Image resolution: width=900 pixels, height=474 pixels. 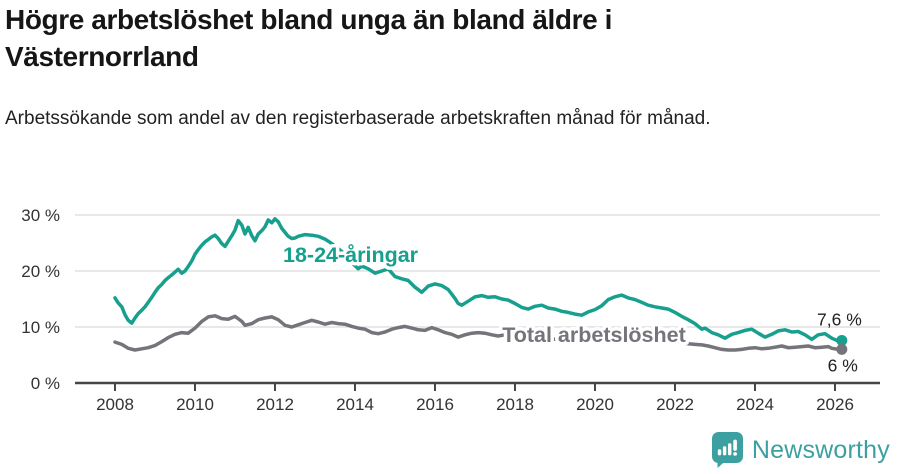 I want to click on series-end-value-youth: 7,6 %, so click(x=839, y=319).